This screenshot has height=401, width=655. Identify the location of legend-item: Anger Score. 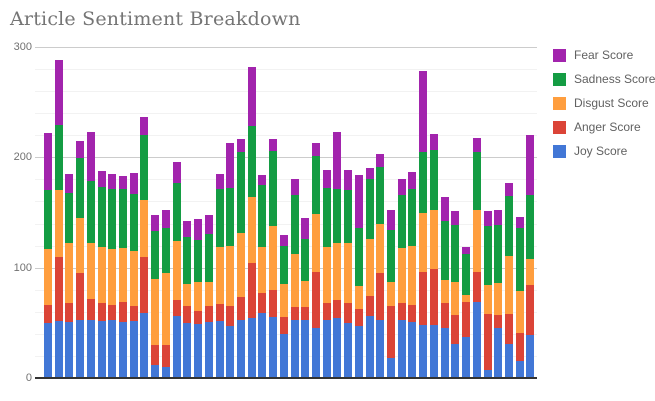
(604, 127).